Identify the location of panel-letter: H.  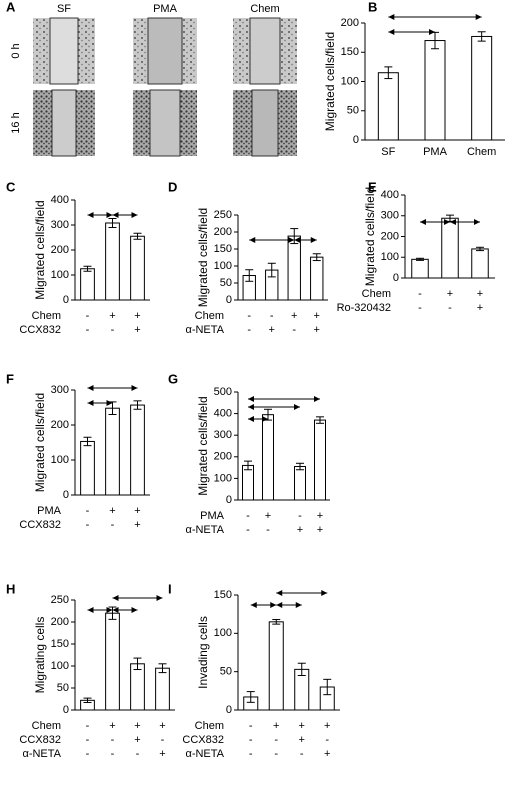
(10, 588).